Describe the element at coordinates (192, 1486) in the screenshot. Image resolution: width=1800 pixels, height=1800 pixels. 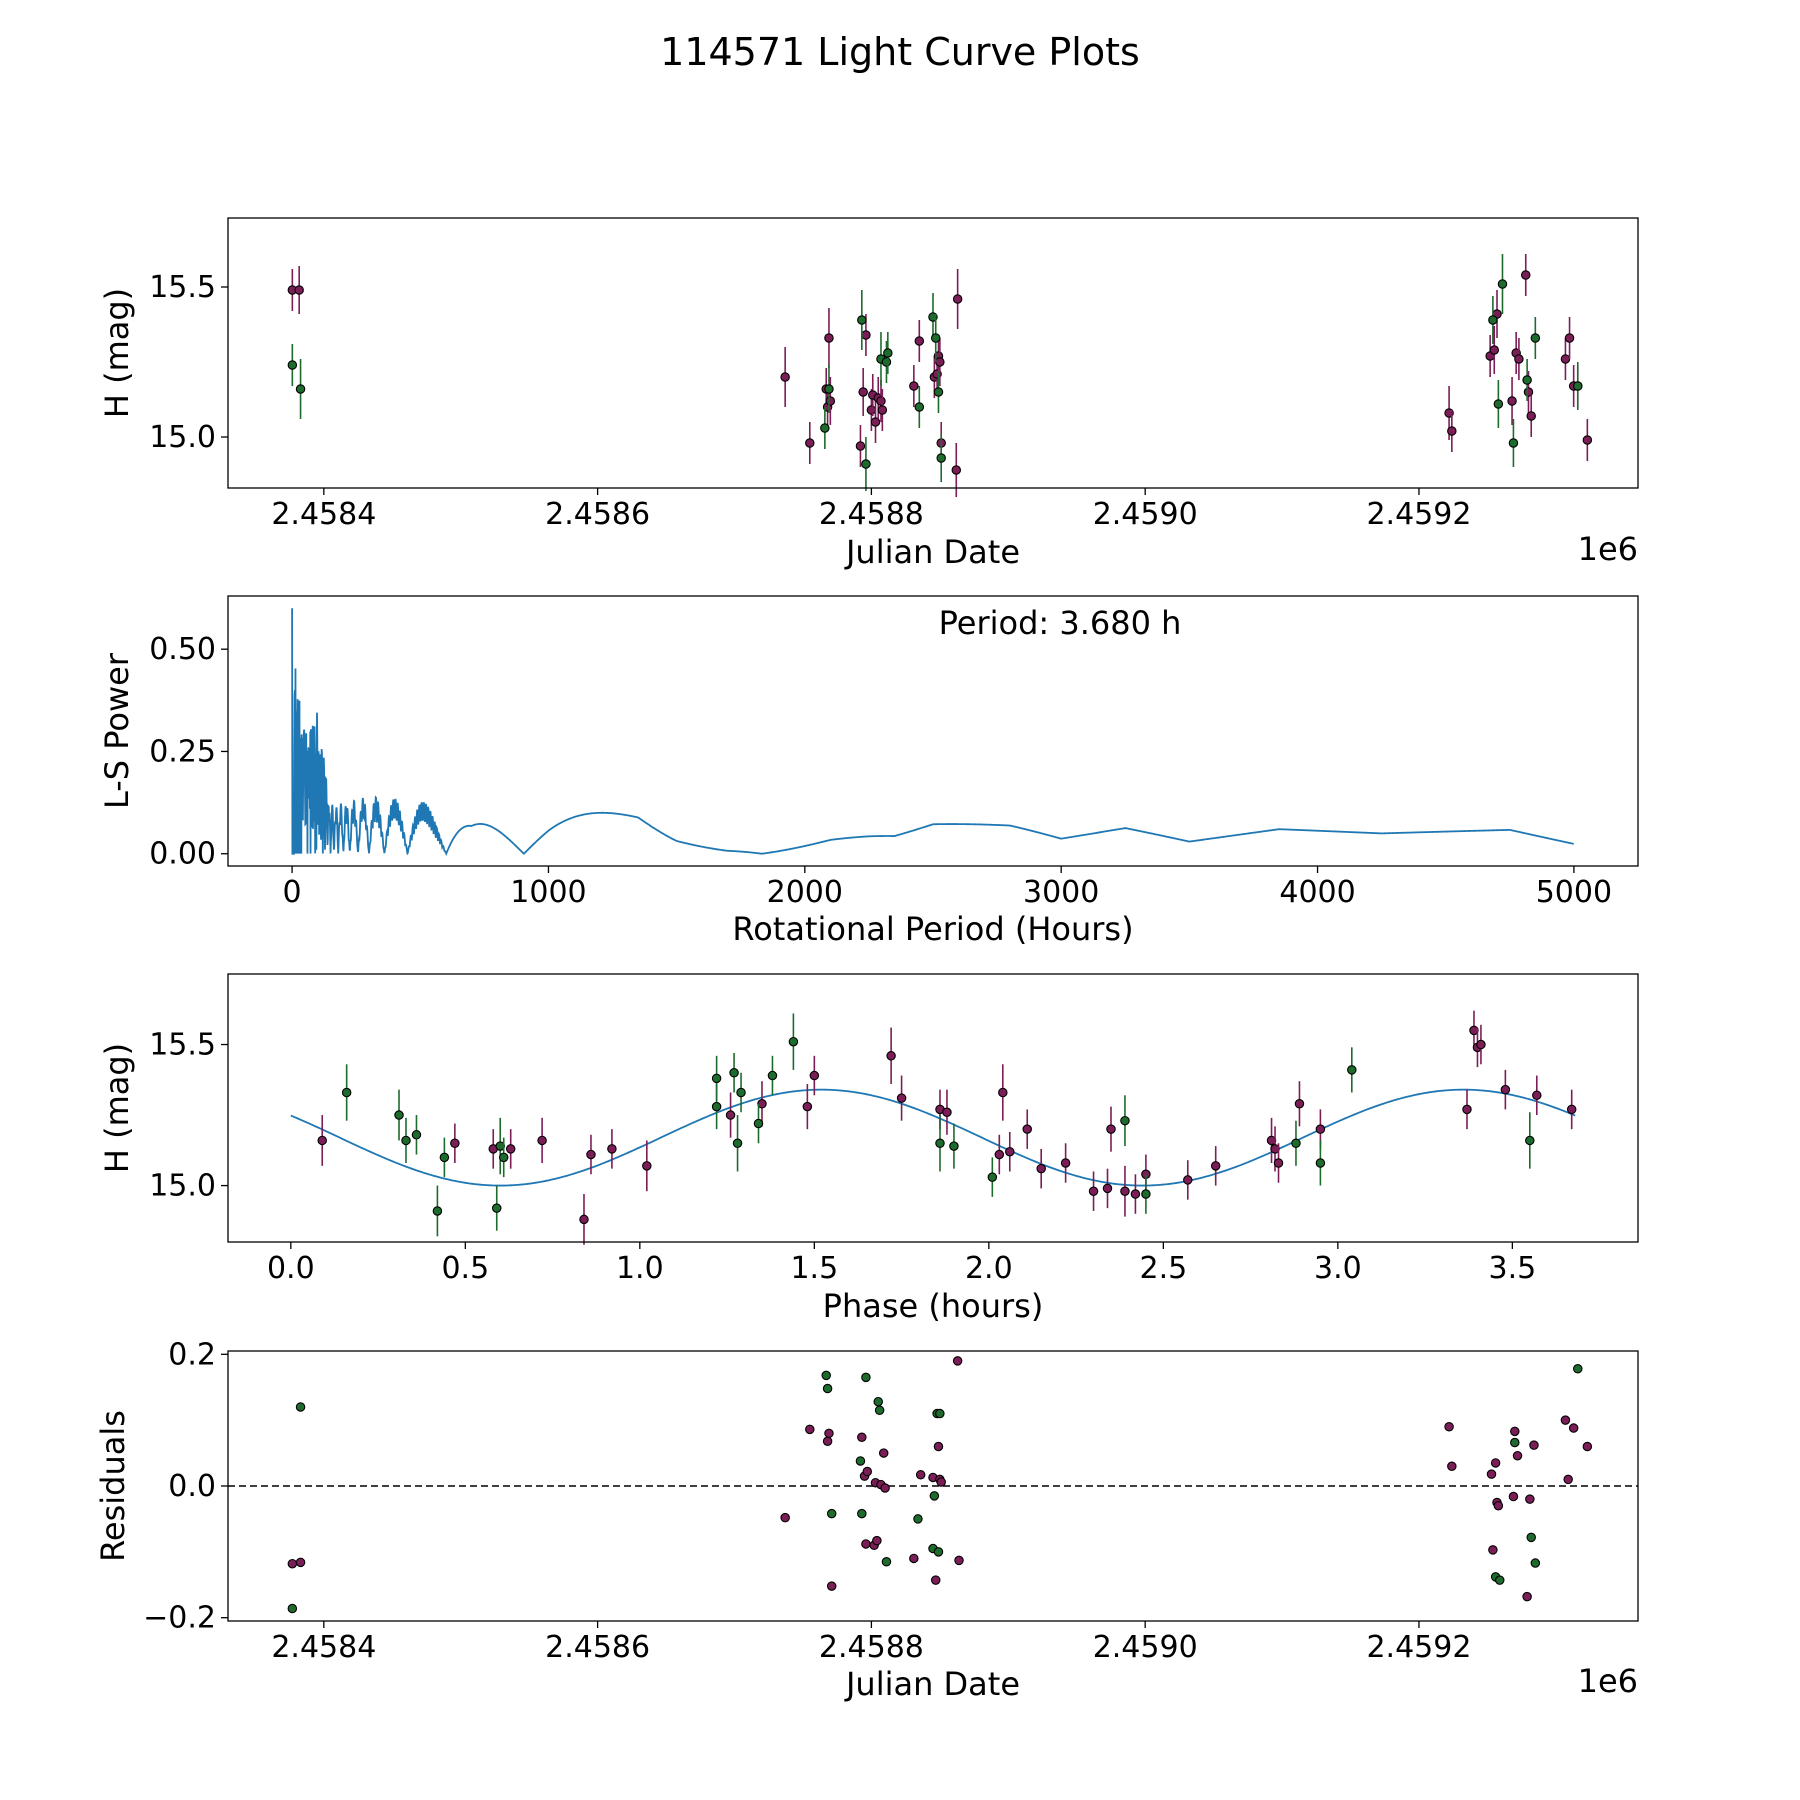
I see `y-tick-label: 0.0` at that location.